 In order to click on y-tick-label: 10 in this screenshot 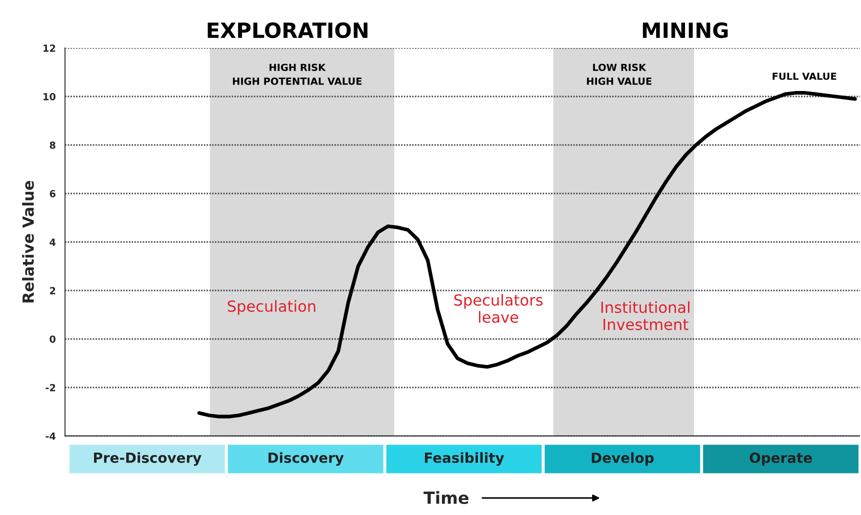, I will do `click(50, 96)`.